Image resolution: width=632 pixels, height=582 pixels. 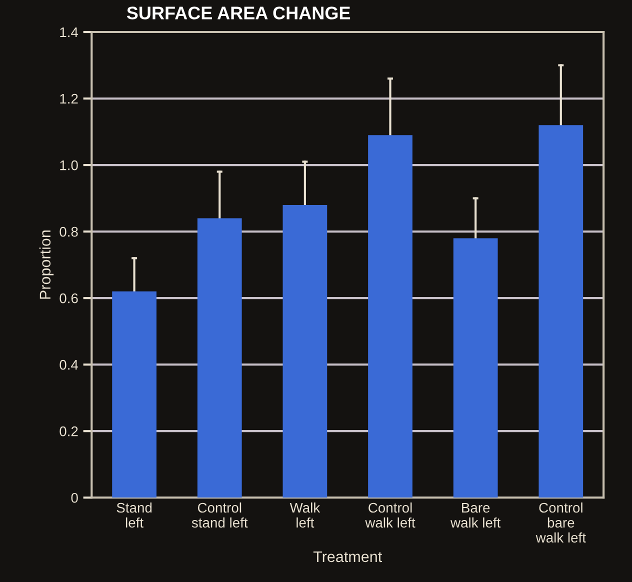 I want to click on y-tick-label: 0, so click(x=74, y=497).